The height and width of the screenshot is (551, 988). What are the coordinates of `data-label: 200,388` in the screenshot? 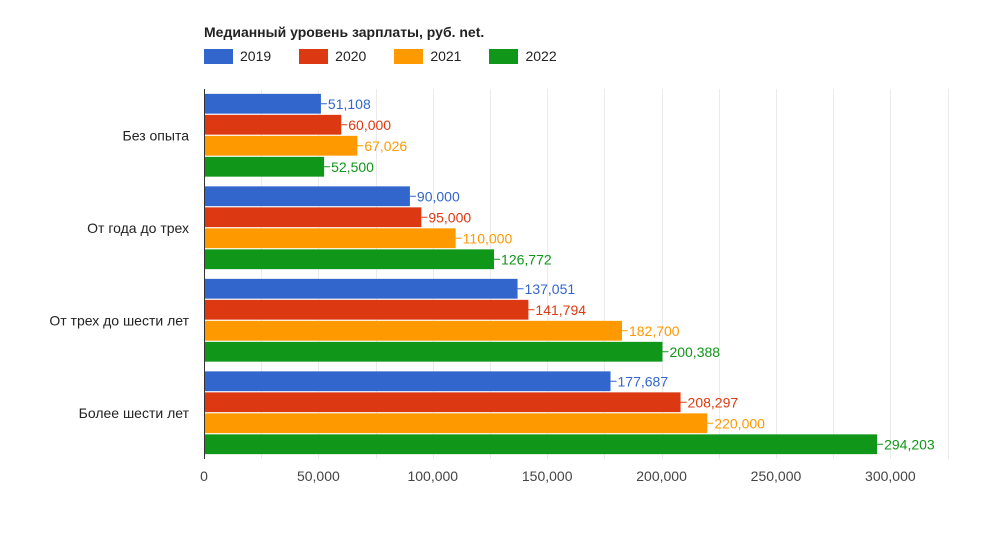 It's located at (694, 352).